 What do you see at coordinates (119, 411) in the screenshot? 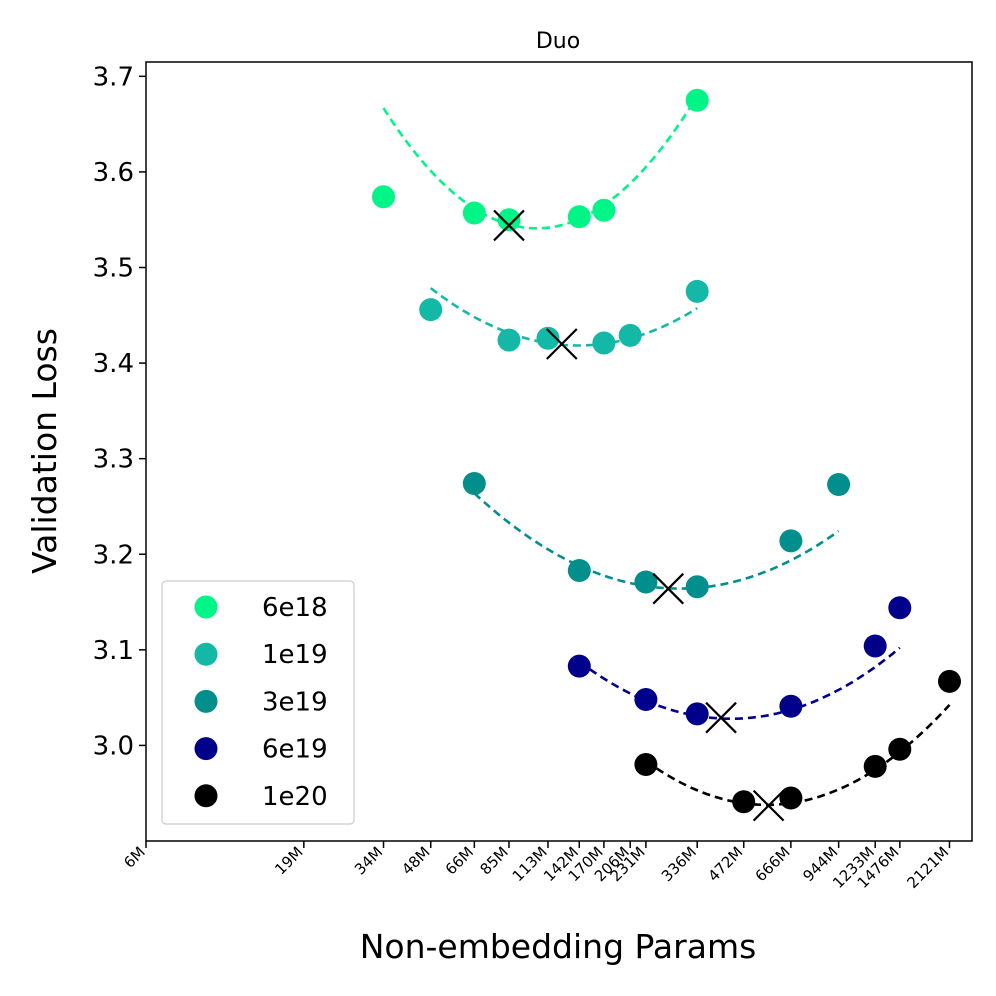
I see `y-axis: 3.0 3.1 3.2 3.3 3.4 3.5 3.6 3.7` at bounding box center [119, 411].